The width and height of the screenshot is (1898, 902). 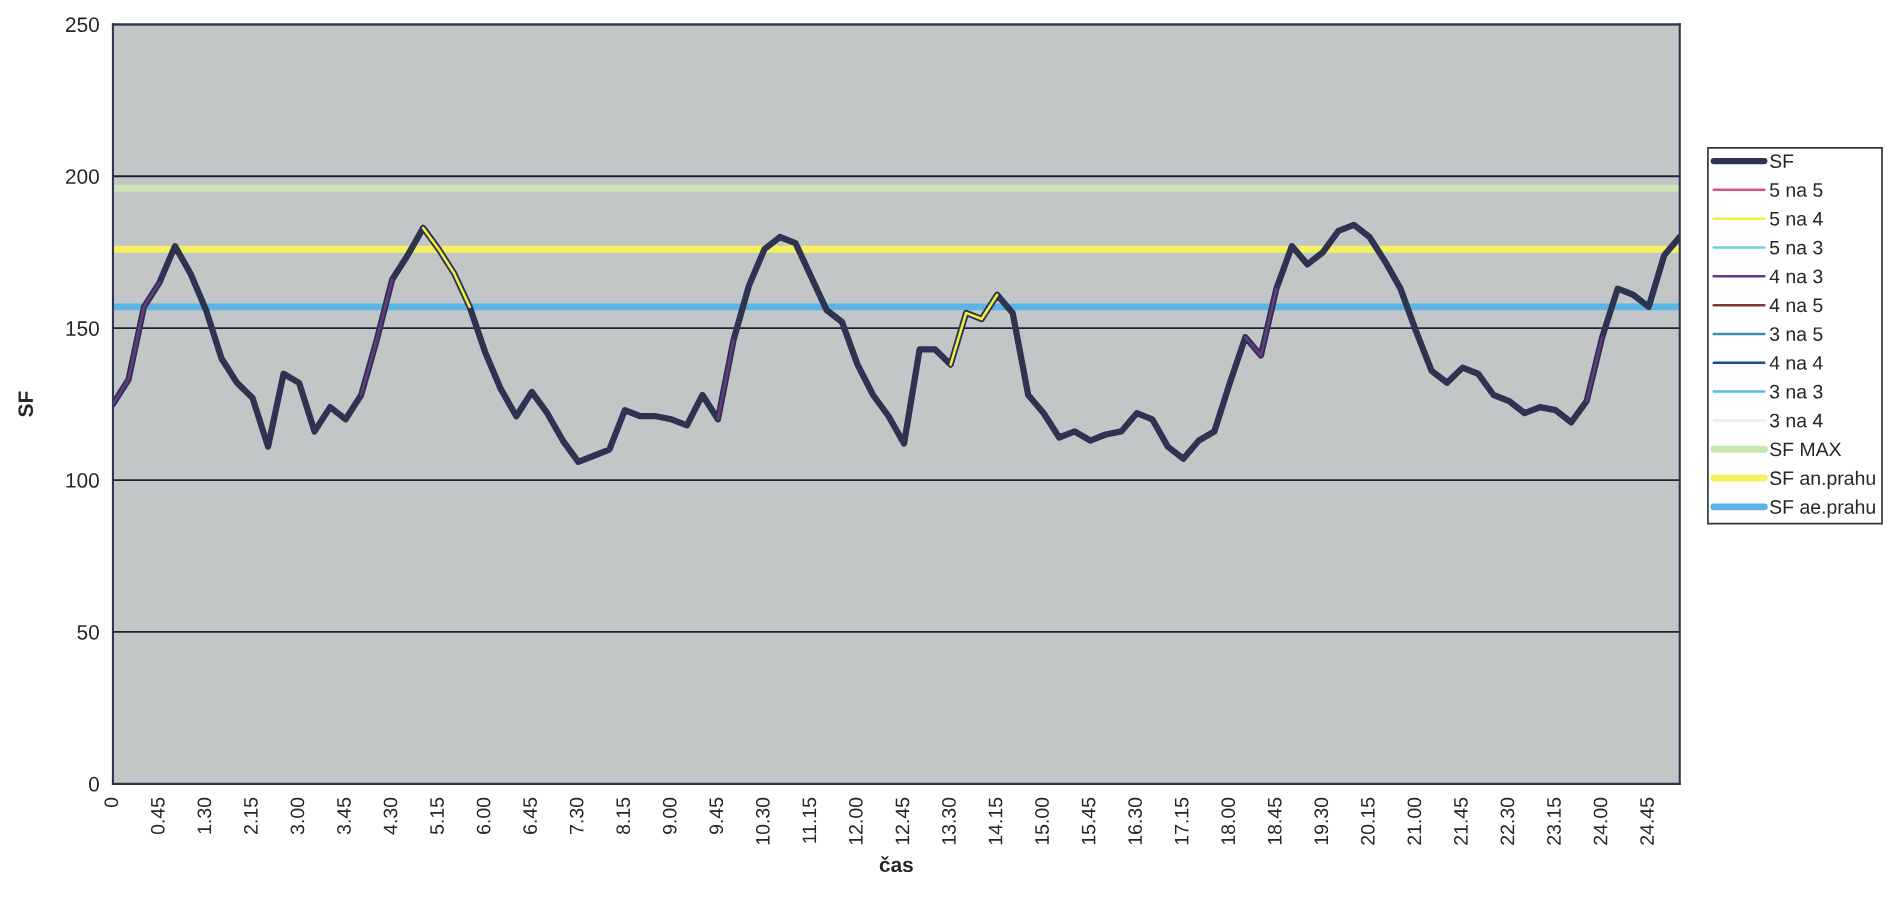 I want to click on x-tick-label: 14.15, so click(x=995, y=821).